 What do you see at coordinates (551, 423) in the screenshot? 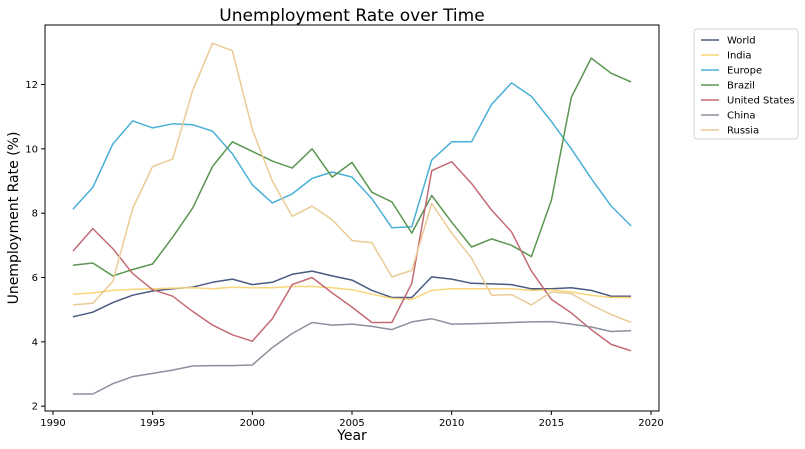
I see `x-tick-label: 2015` at bounding box center [551, 423].